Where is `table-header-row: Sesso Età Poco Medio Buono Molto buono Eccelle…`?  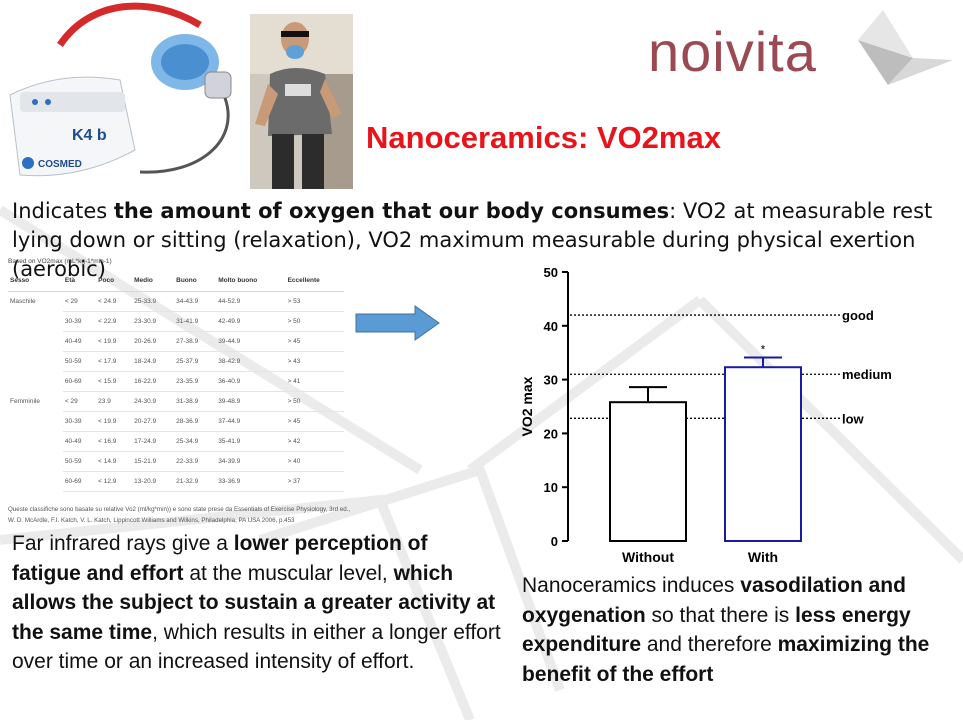
table-header-row: Sesso Età Poco Medio Buono Molto buono Eccelle… is located at coordinates (176, 282).